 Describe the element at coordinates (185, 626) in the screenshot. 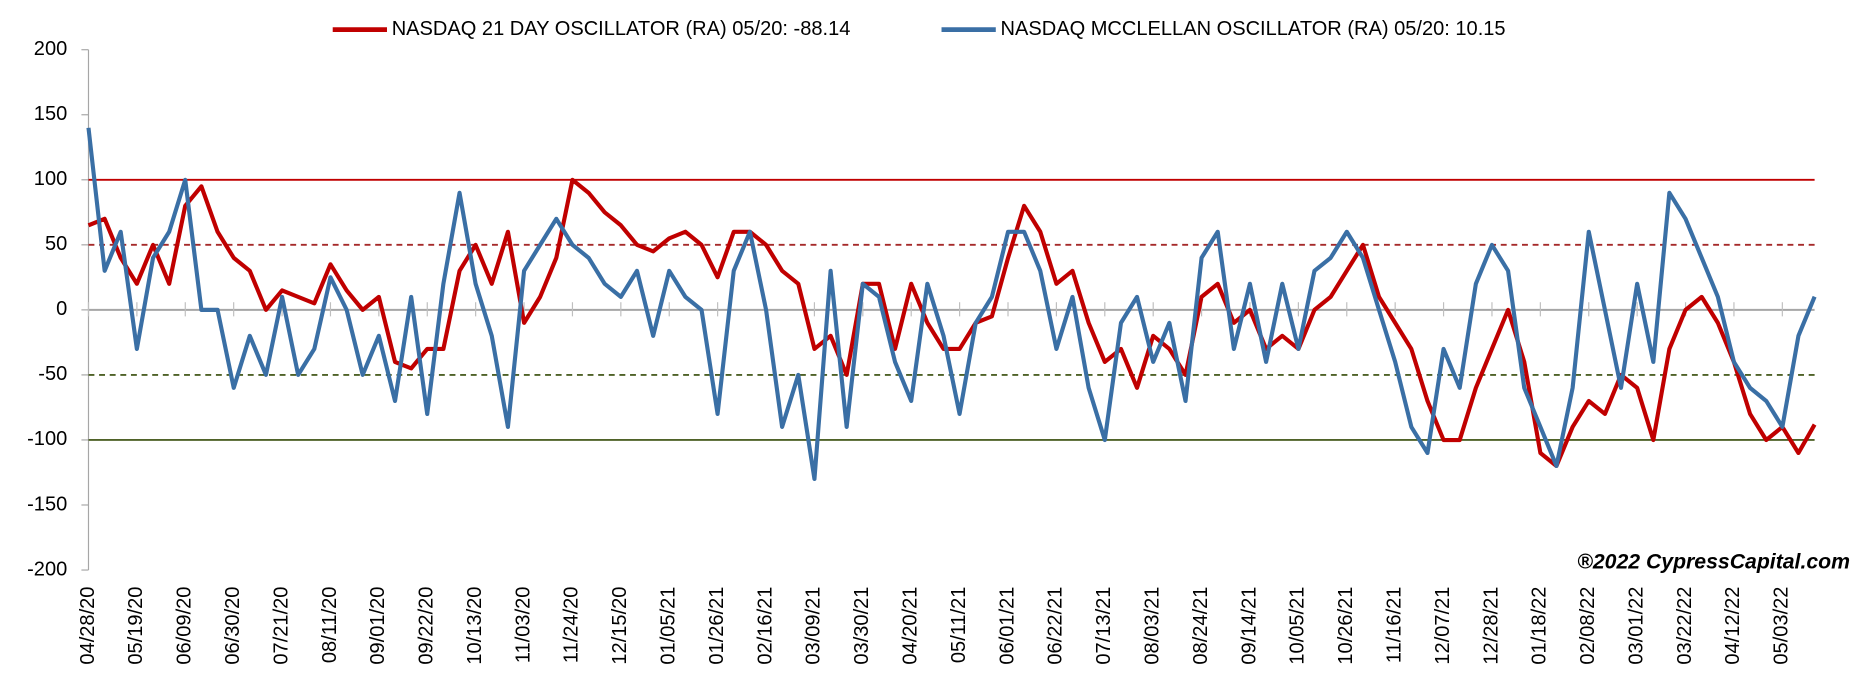

I see `x-tick-label: 06/09/20` at that location.